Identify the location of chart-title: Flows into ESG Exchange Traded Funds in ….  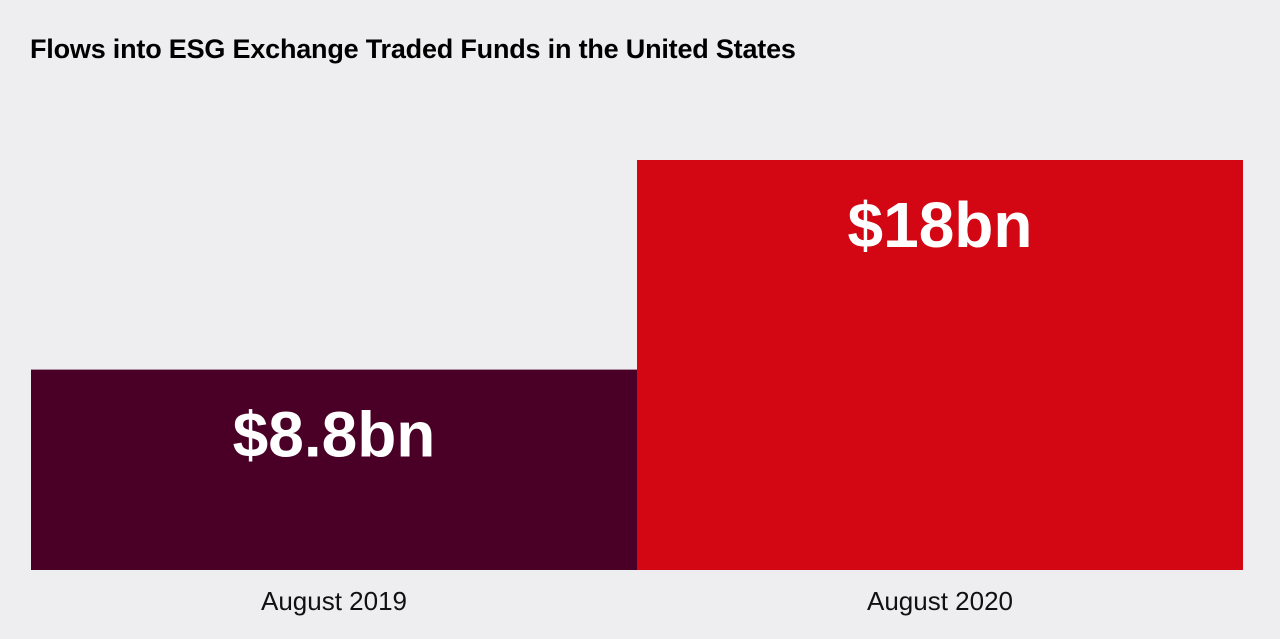
(413, 49).